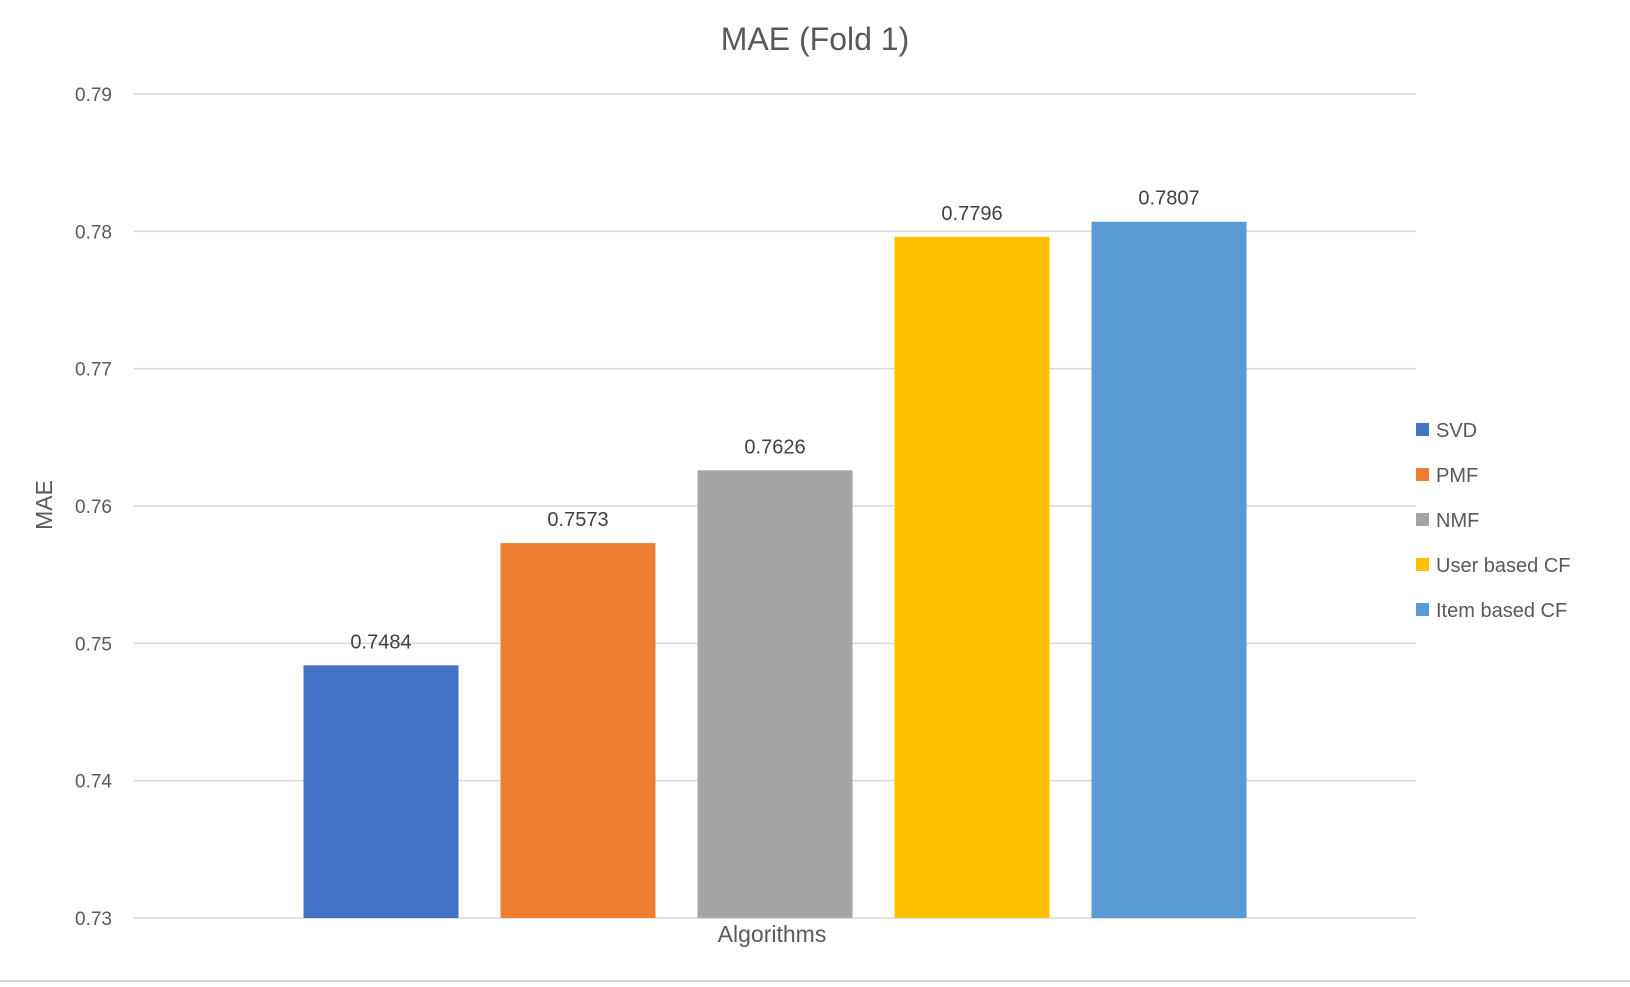 This screenshot has height=987, width=1630. Describe the element at coordinates (775, 694) in the screenshot. I see `bar-nmf` at that location.